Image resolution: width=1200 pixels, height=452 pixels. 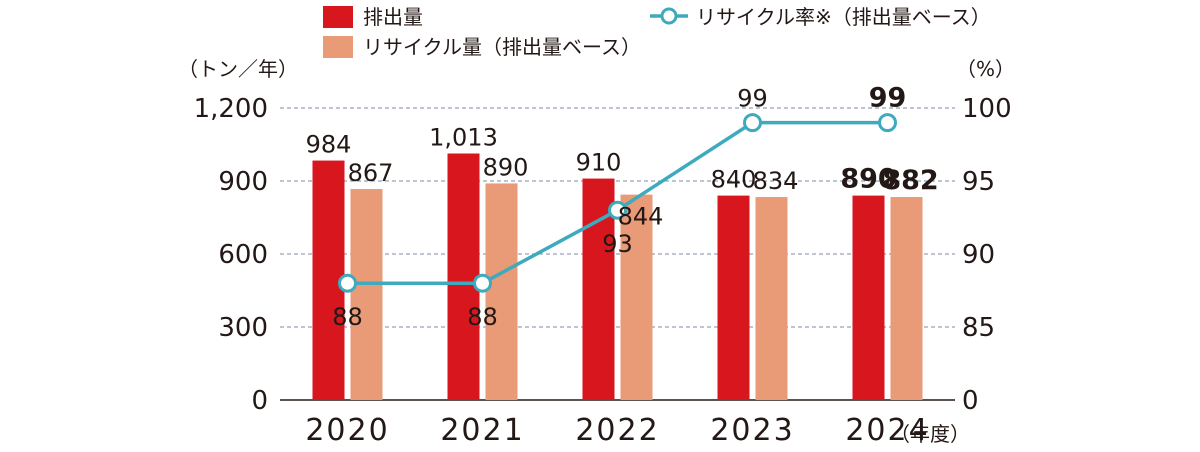 I want to click on legend-label-recycled: リサイクル量（排出量ベース）, so click(x=502, y=47).